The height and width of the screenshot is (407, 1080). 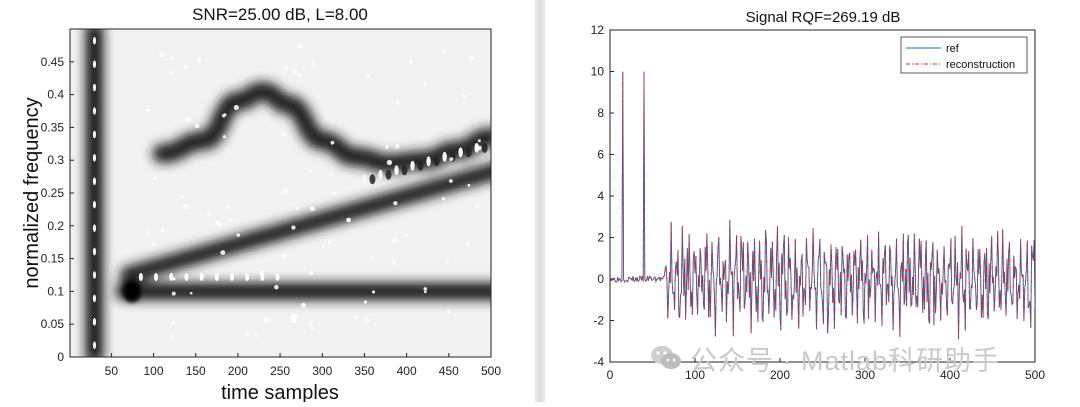 What do you see at coordinates (53, 193) in the screenshot?
I see `heatmap-ytick-label: 0.25` at bounding box center [53, 193].